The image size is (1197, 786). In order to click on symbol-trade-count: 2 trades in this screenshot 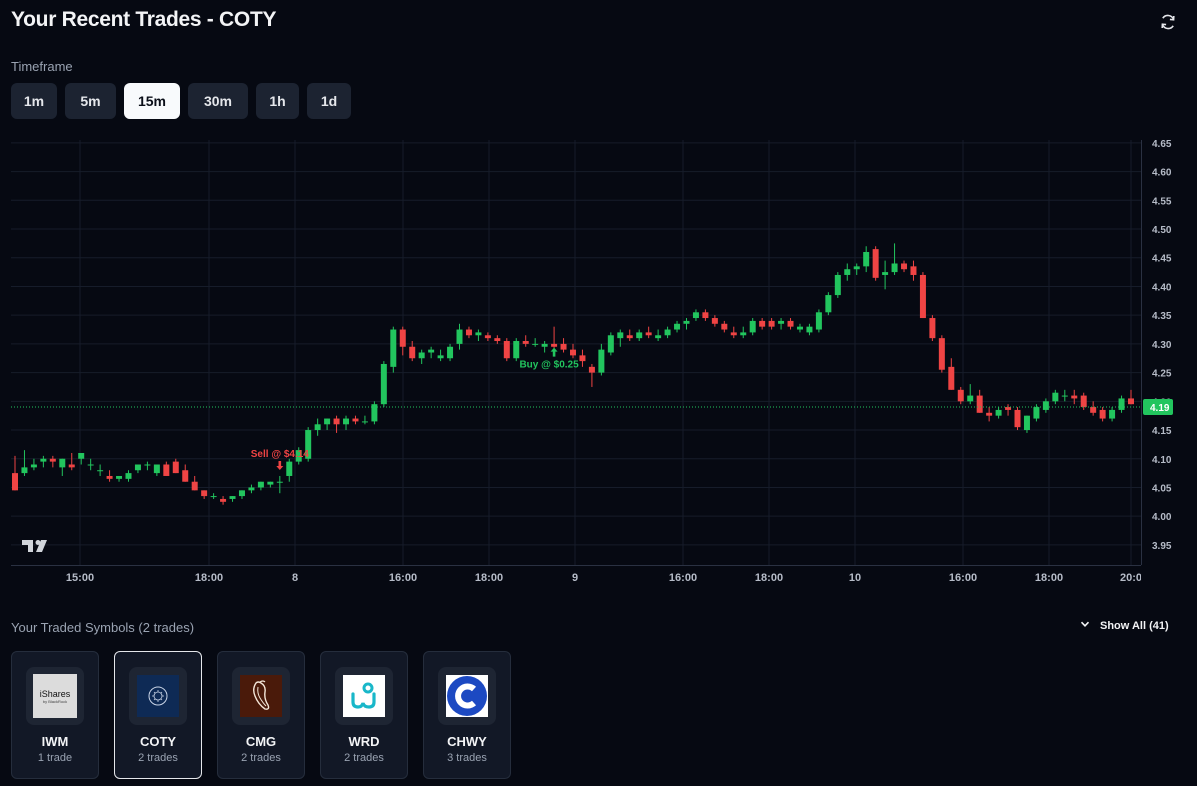, I will do `click(364, 758)`.